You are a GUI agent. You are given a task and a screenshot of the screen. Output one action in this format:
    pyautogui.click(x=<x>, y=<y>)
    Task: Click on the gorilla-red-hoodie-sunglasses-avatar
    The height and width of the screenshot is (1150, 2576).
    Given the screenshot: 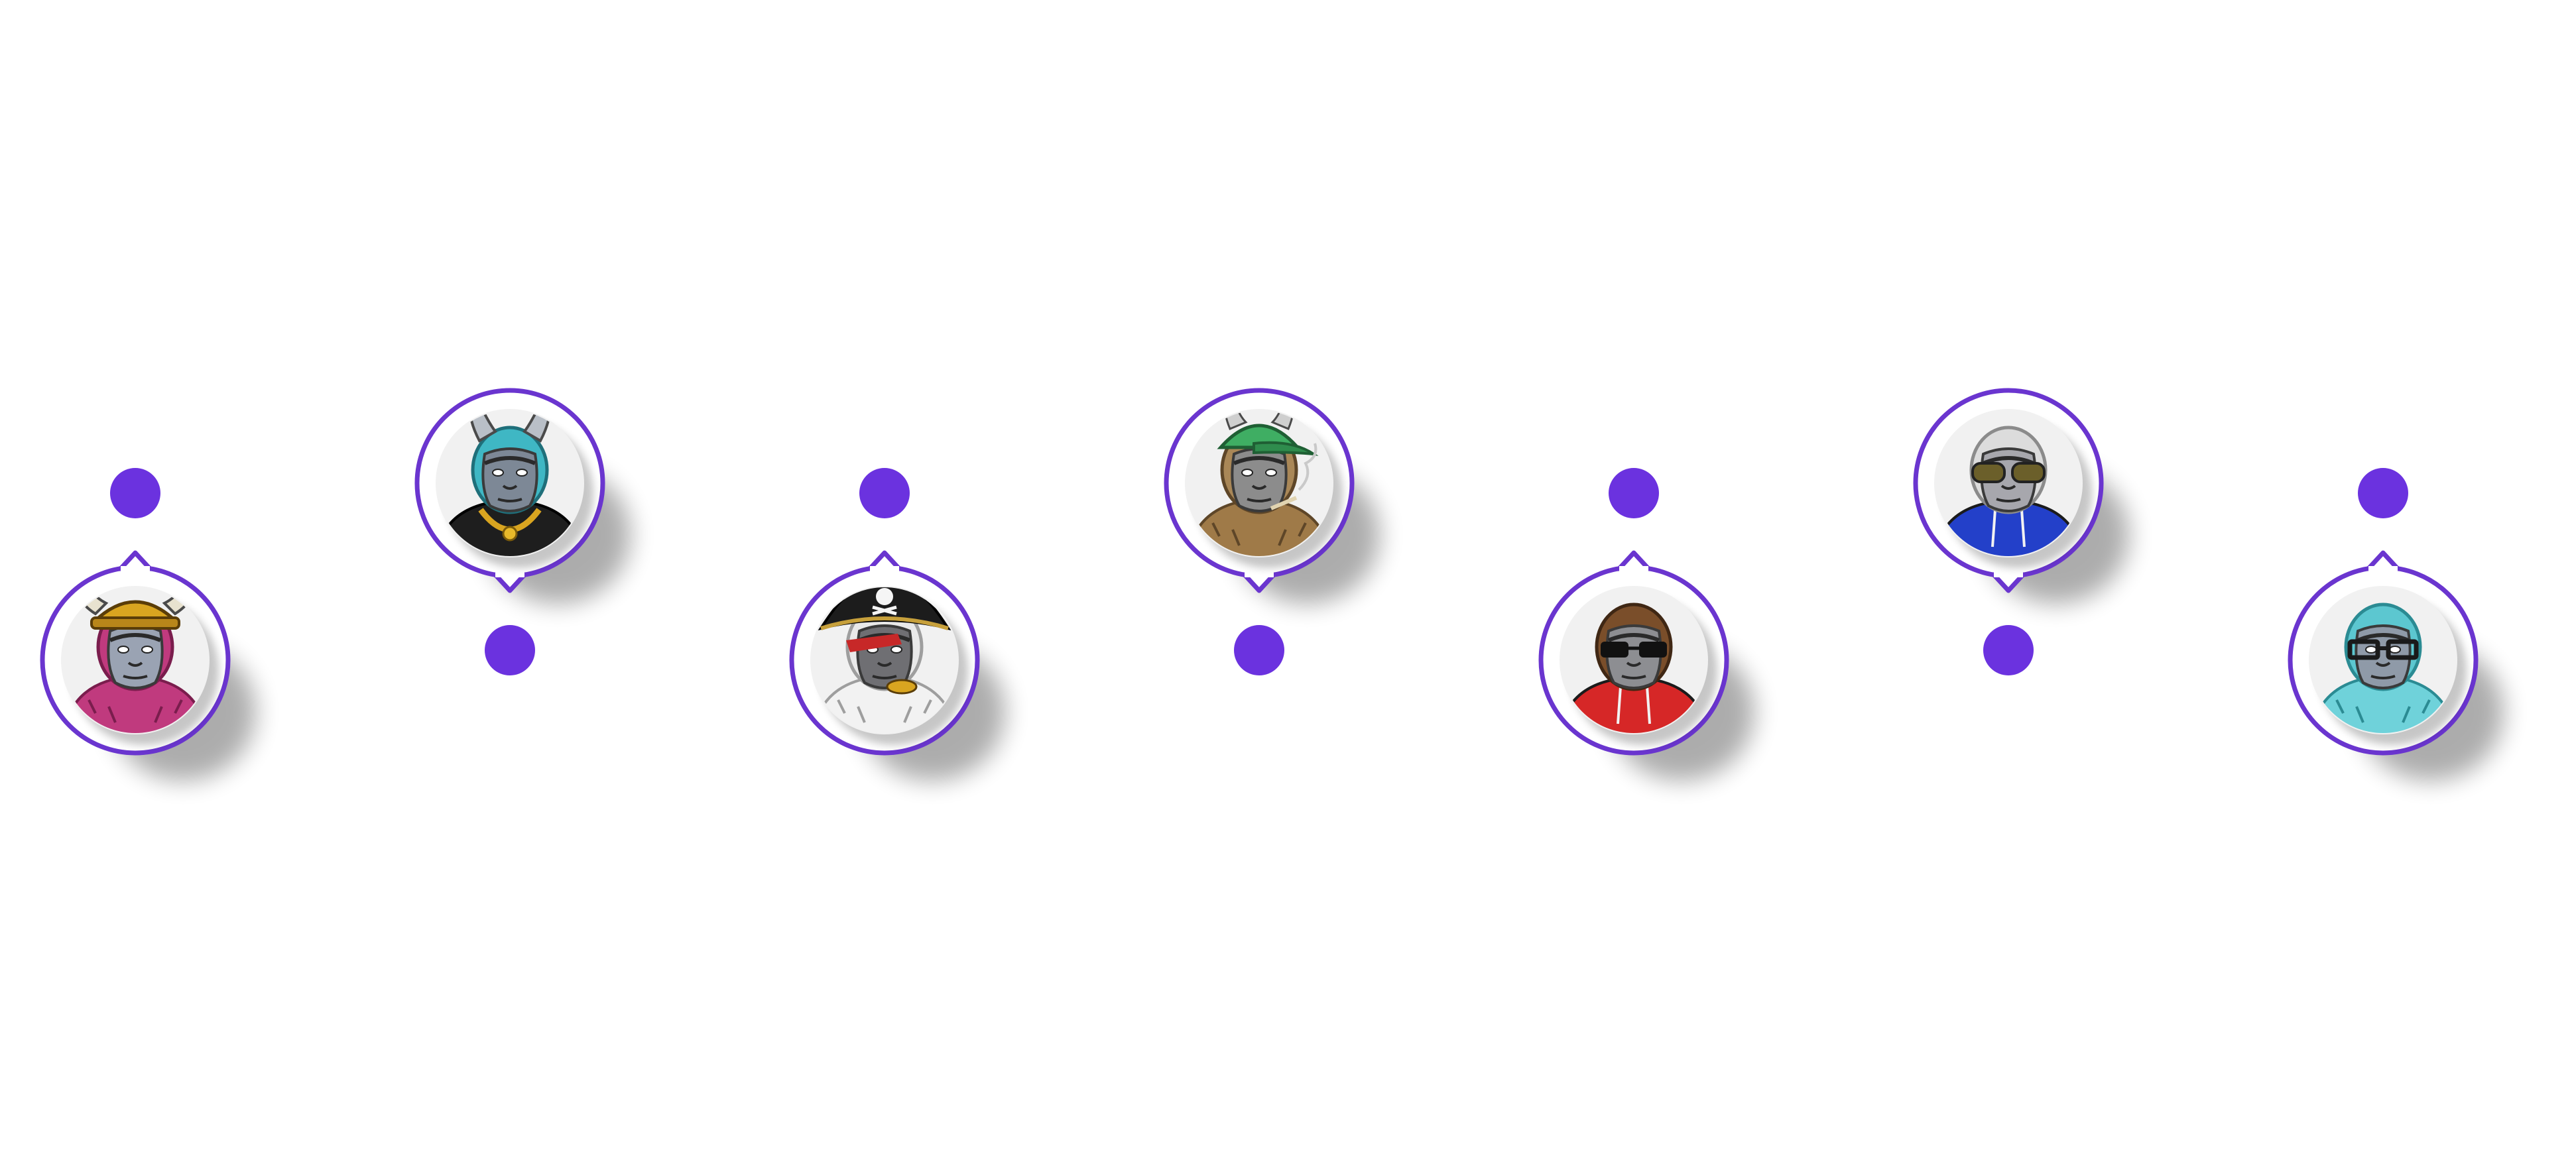 What is the action you would take?
    pyautogui.click(x=1646, y=624)
    